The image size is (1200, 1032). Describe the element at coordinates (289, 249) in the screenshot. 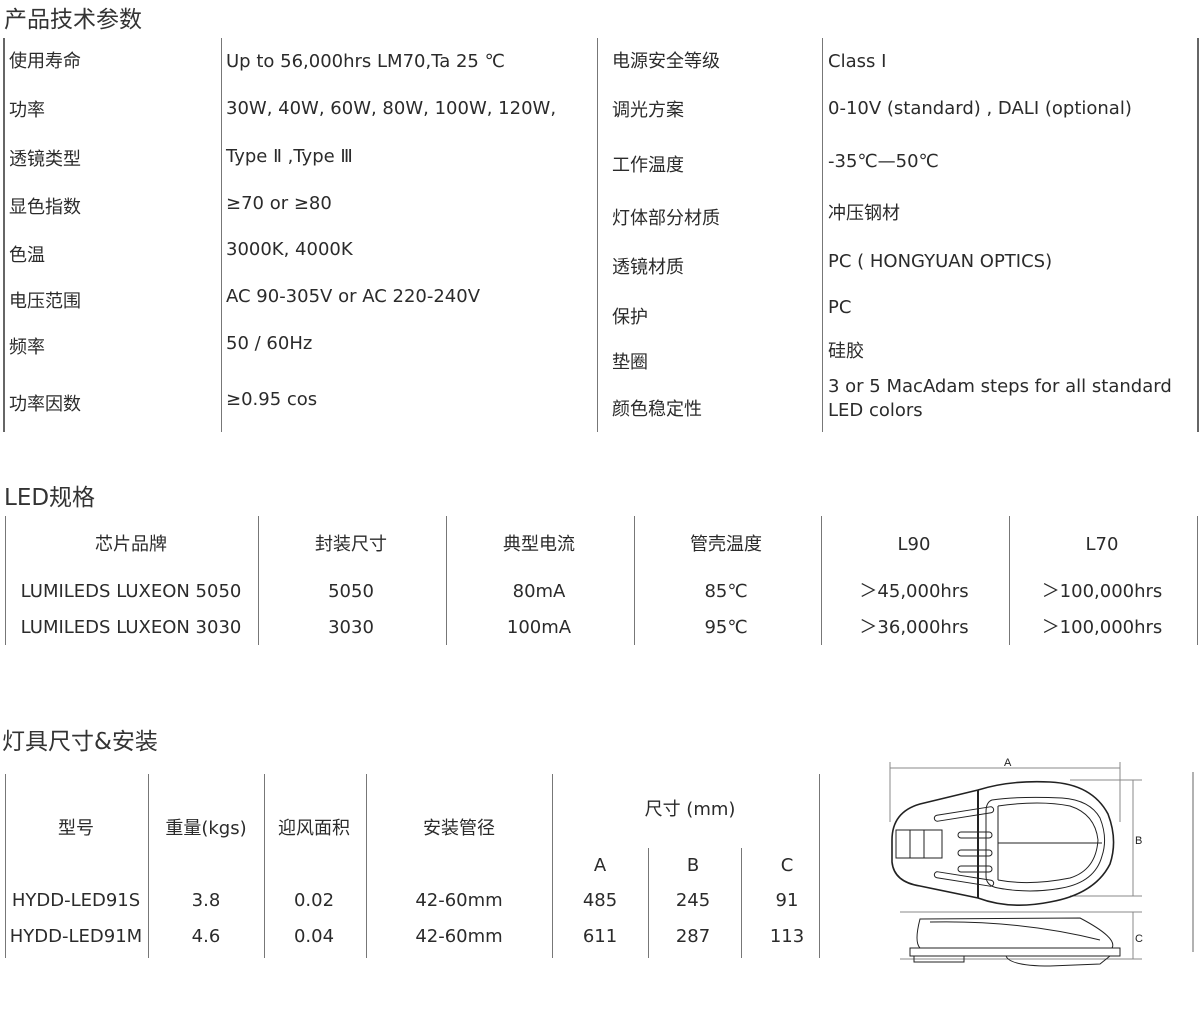

I see `param-value: 3000K, 4000K` at that location.